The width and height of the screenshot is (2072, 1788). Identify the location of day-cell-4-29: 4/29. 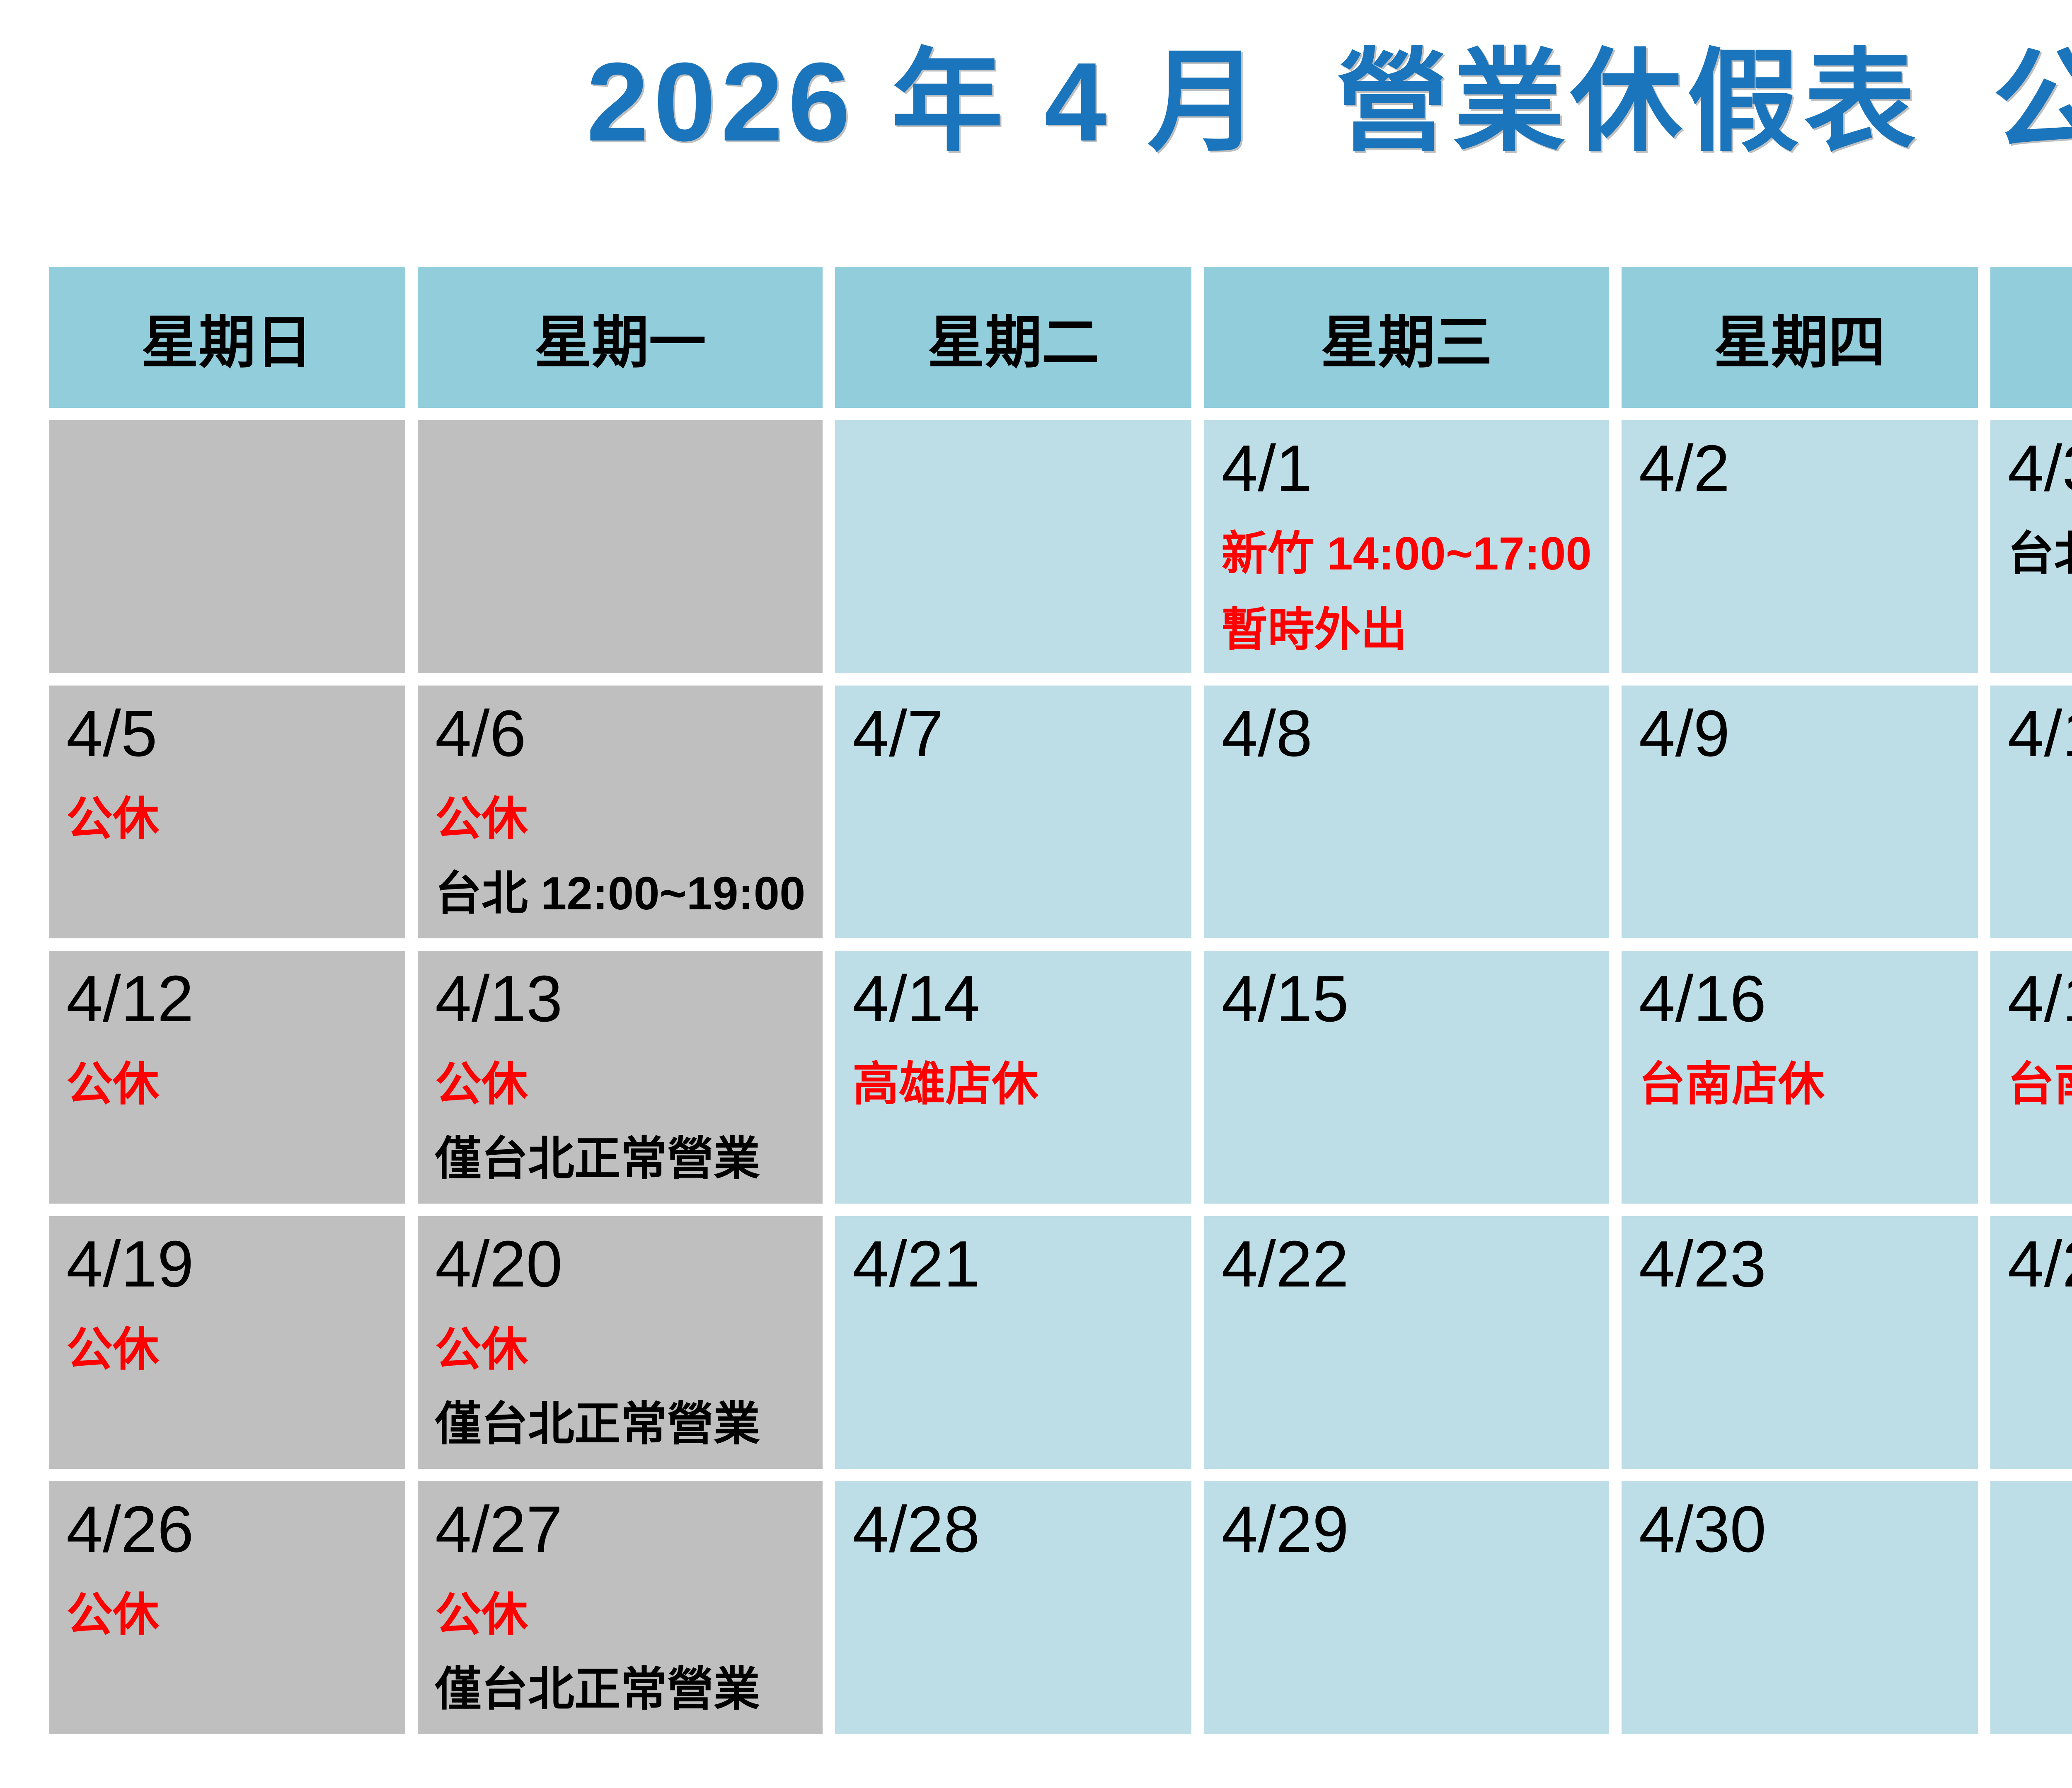
(1406, 1607).